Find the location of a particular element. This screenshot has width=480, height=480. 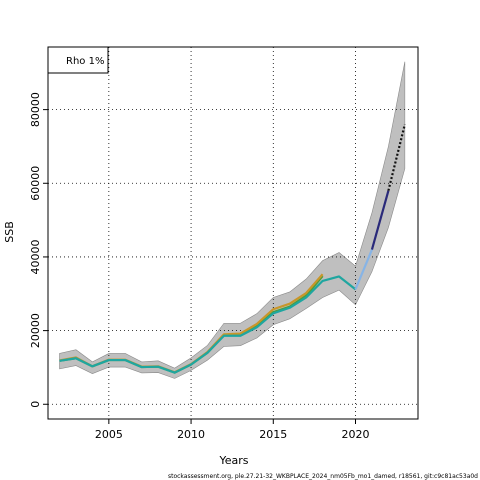

y-tick-label: 40000 is located at coordinates (35, 256).